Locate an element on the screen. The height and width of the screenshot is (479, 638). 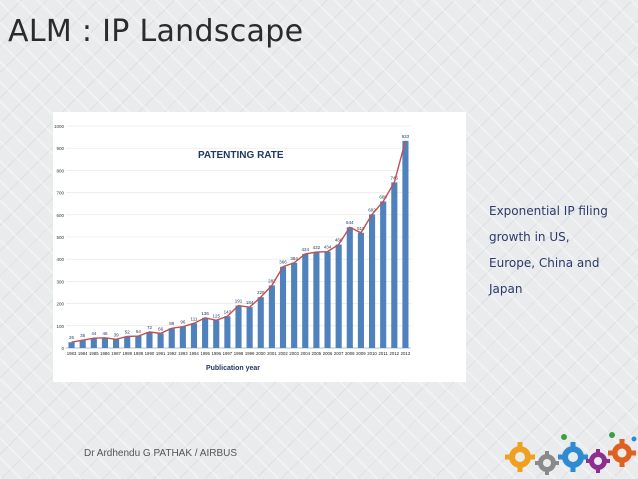
x-tick-label: 2006 is located at coordinates (328, 353).